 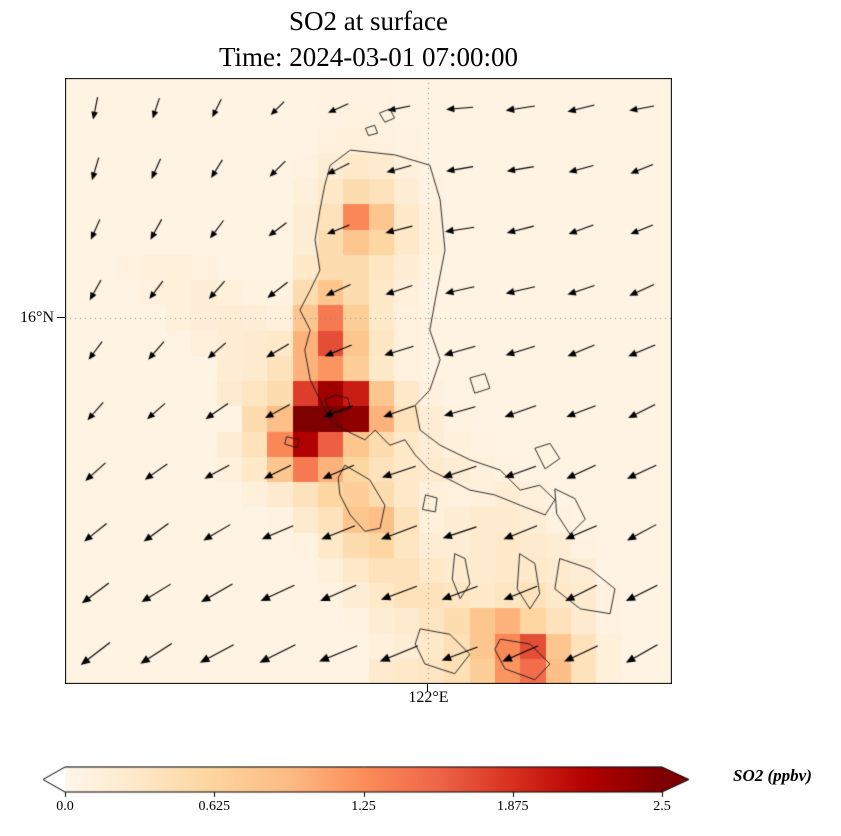 What do you see at coordinates (772, 775) in the screenshot?
I see `colorbar-label: SO2 (ppbv)` at bounding box center [772, 775].